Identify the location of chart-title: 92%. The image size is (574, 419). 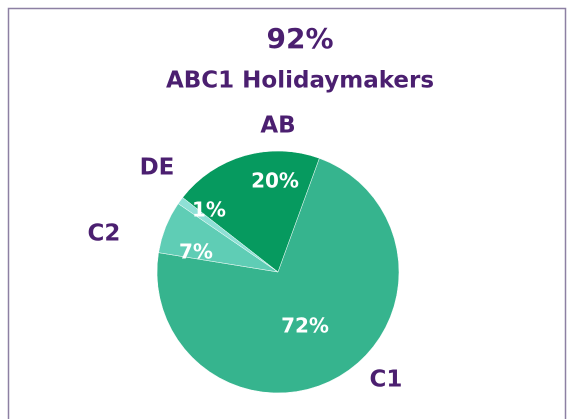
(299, 38).